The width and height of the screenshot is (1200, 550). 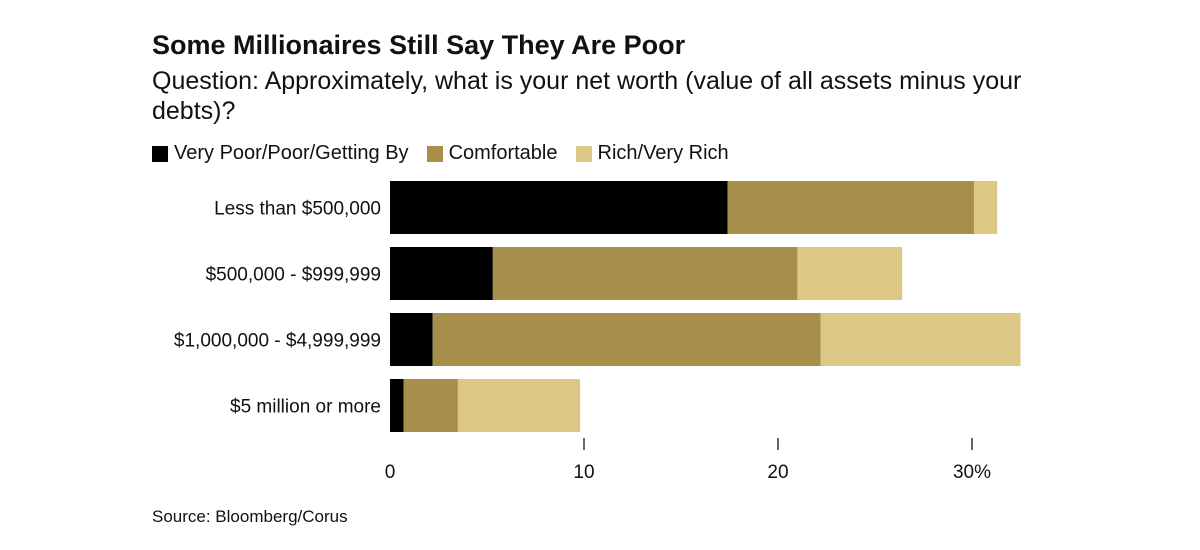 I want to click on x-tick-label: 10, so click(x=583, y=472).